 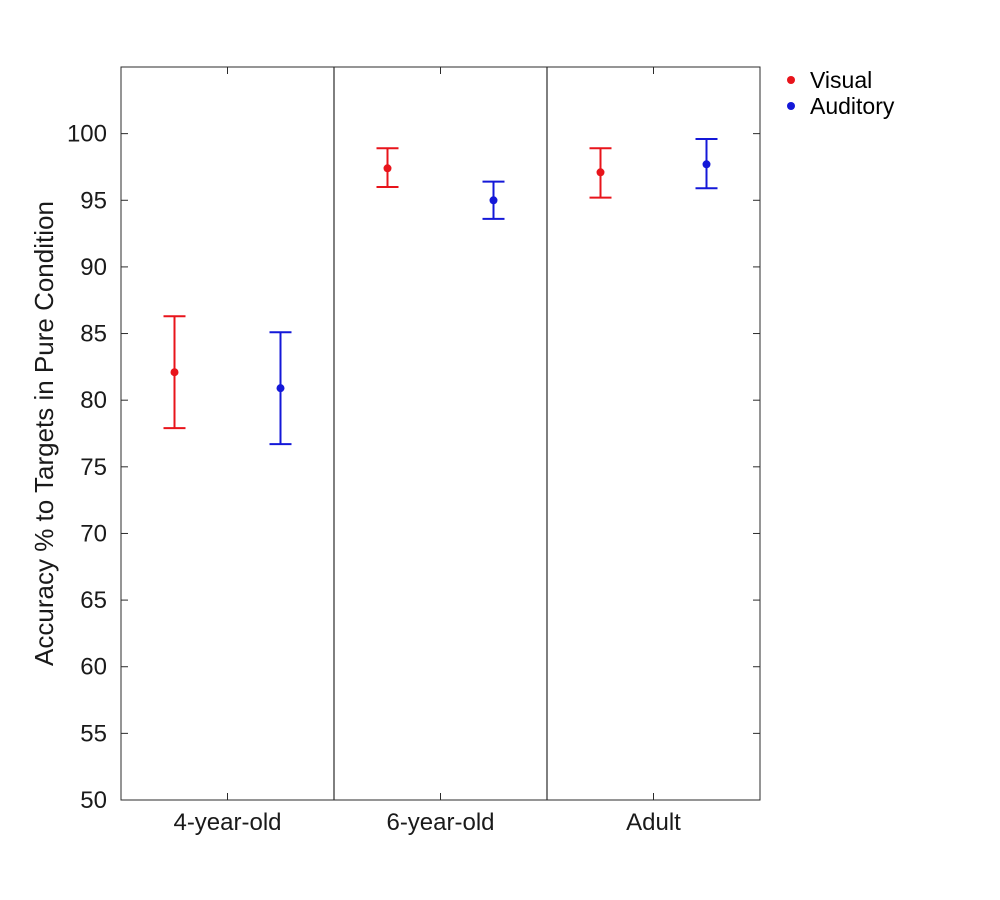 What do you see at coordinates (93, 467) in the screenshot?
I see `y-tick-label: 75` at bounding box center [93, 467].